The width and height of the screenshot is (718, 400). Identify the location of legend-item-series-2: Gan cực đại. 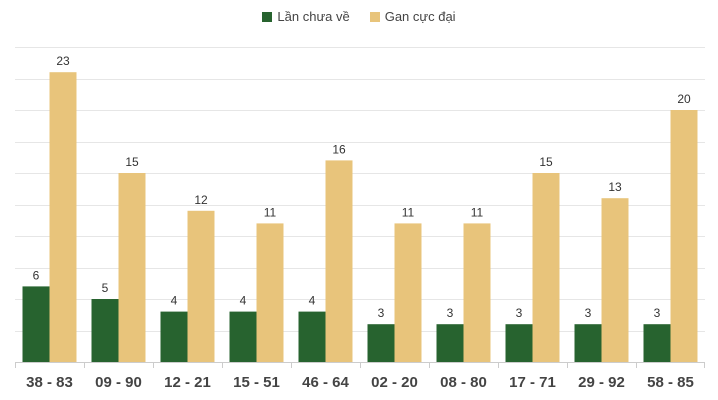
(412, 16).